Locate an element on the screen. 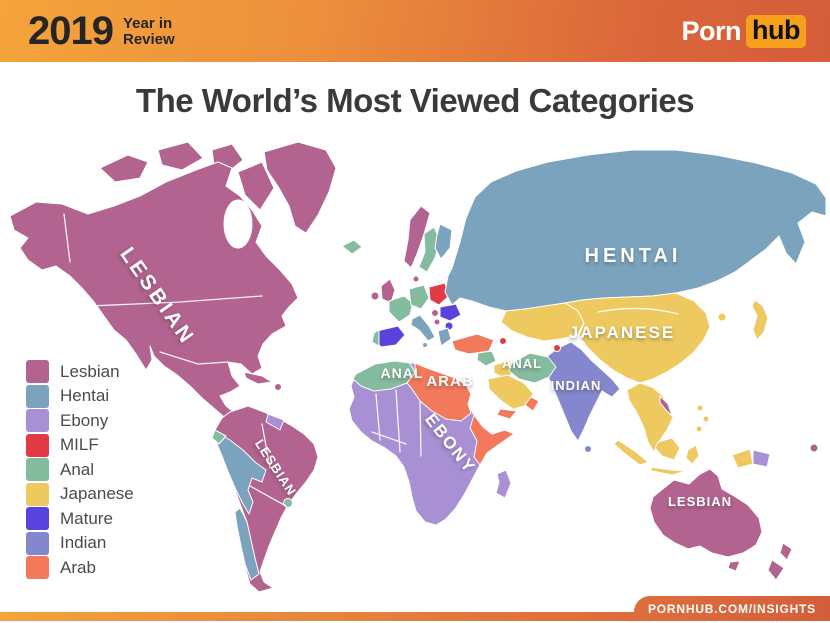 This screenshot has height=623, width=830. footer-url-text: PORNHUB.COM/INSIGHTS is located at coordinates (731, 608).